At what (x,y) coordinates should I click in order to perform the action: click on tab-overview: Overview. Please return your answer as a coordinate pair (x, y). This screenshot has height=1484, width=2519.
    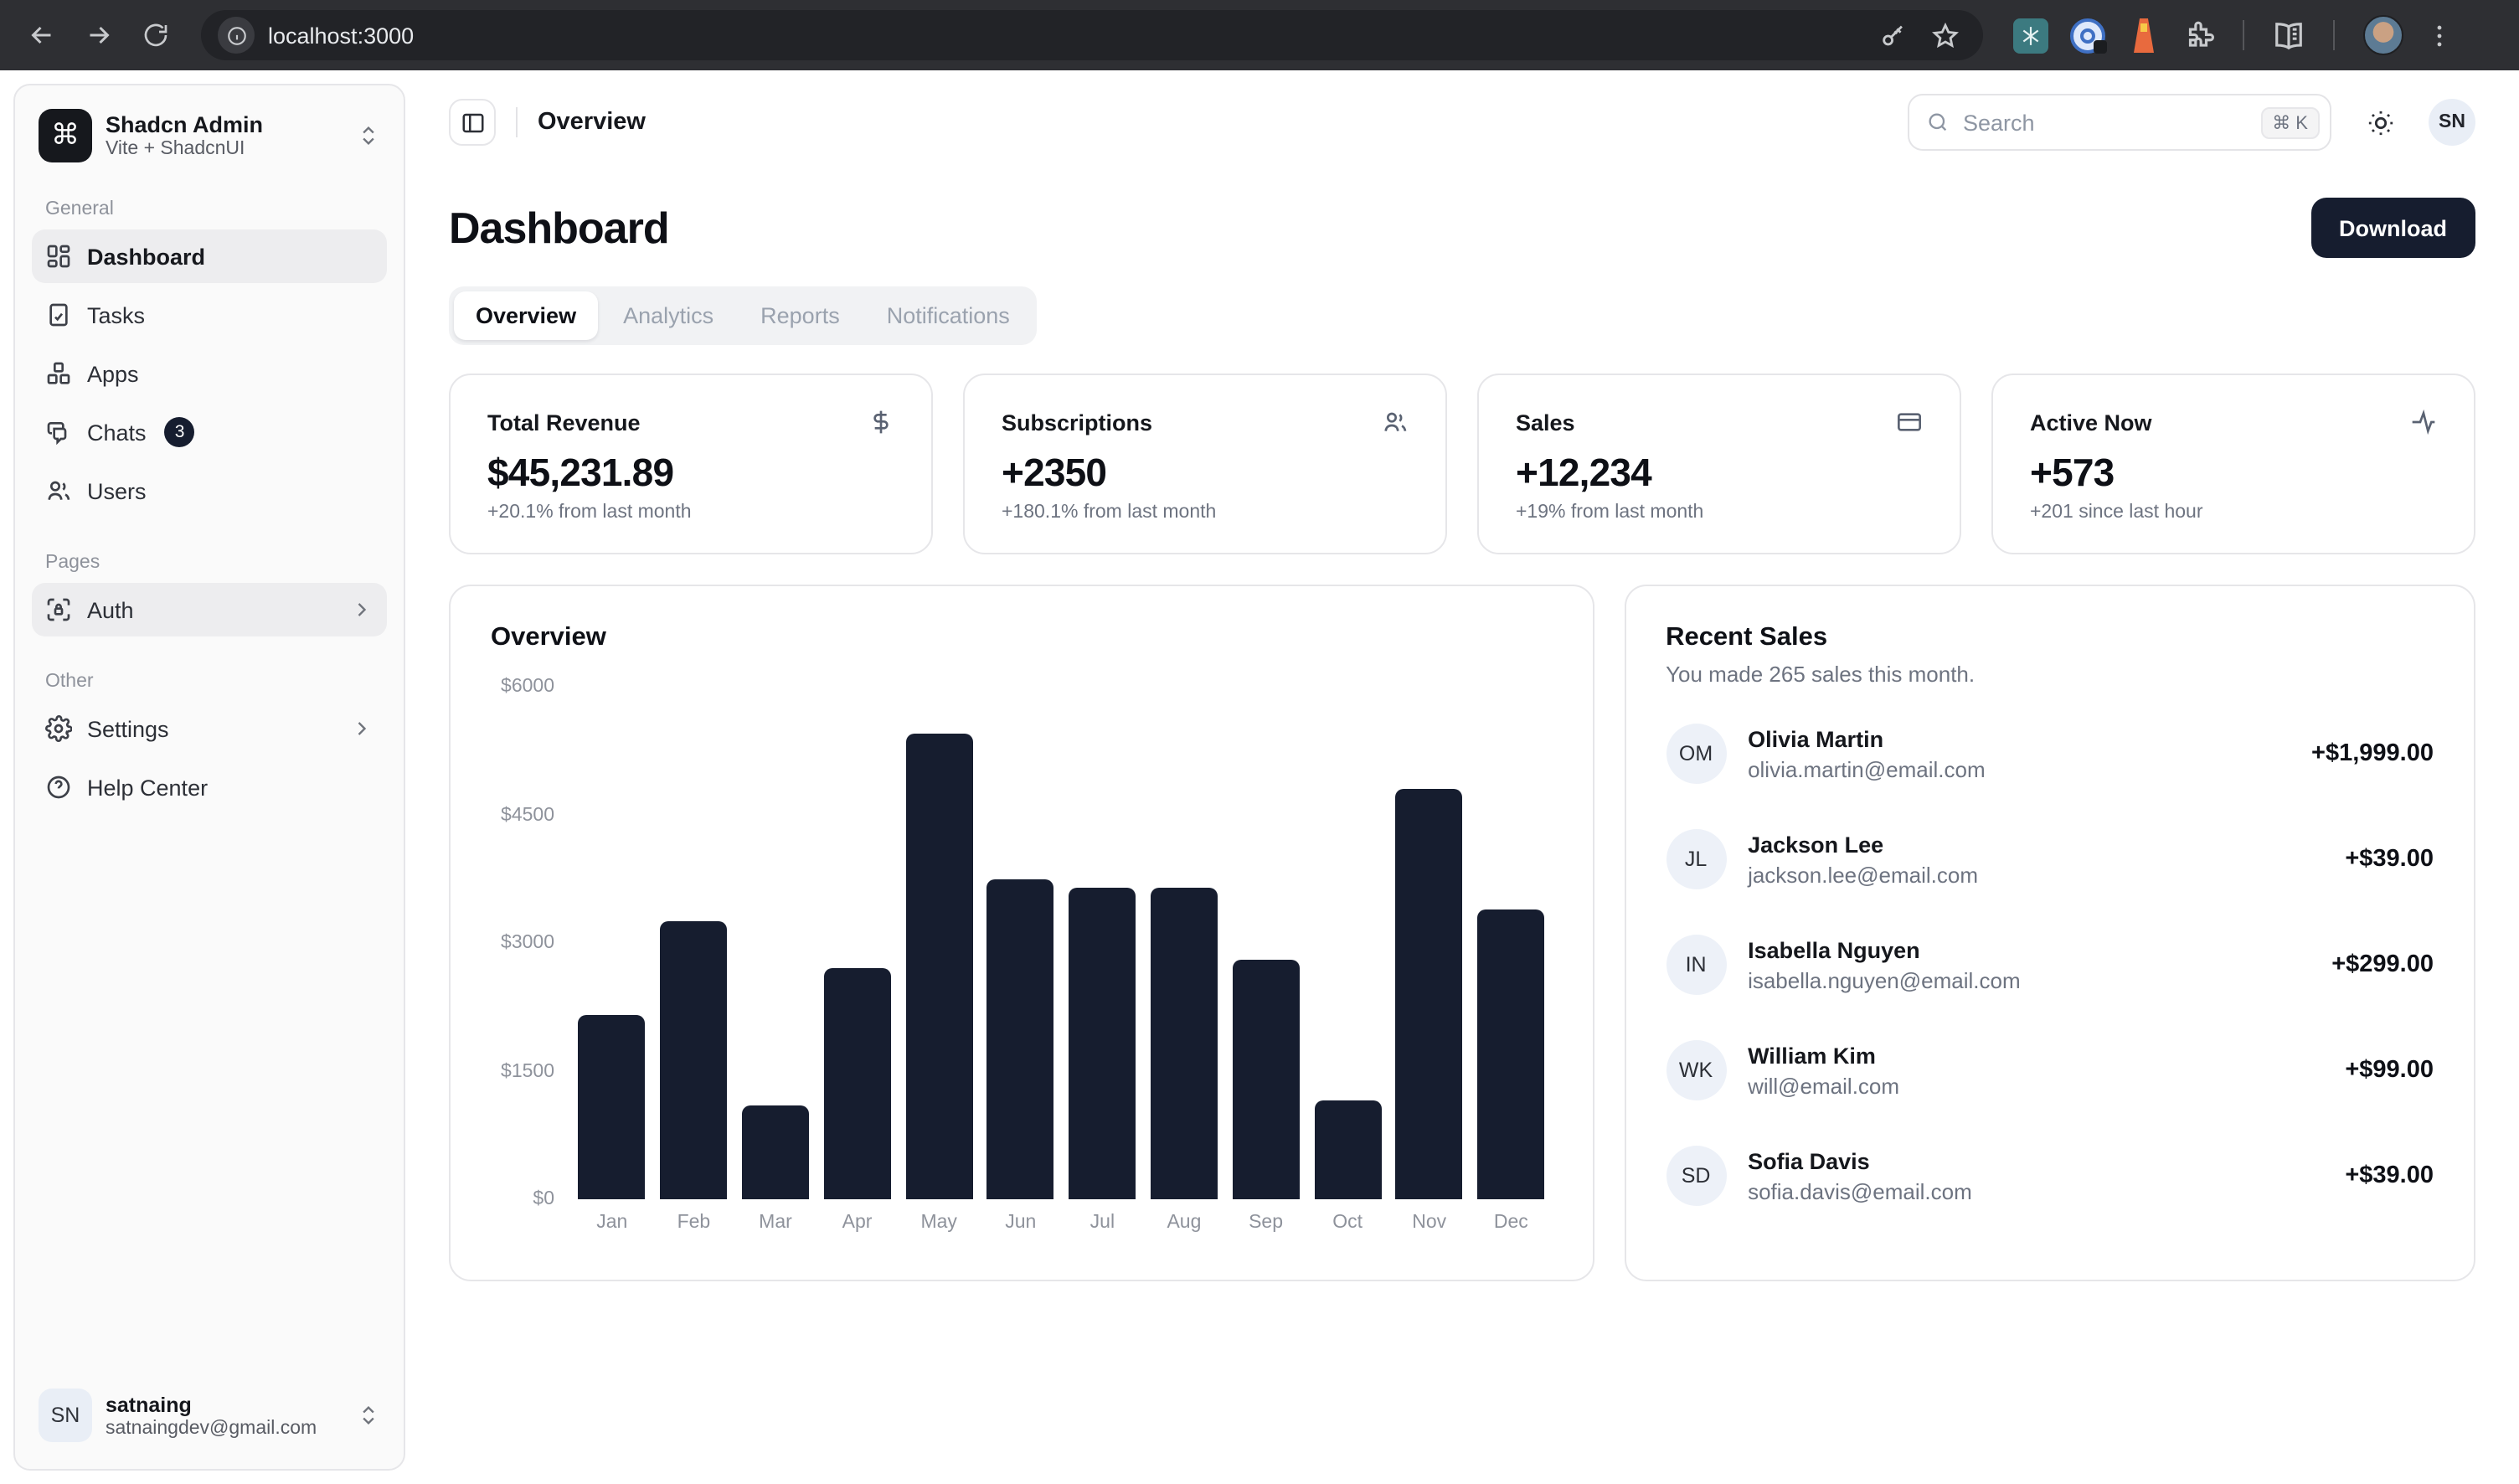
    Looking at the image, I should click on (526, 315).